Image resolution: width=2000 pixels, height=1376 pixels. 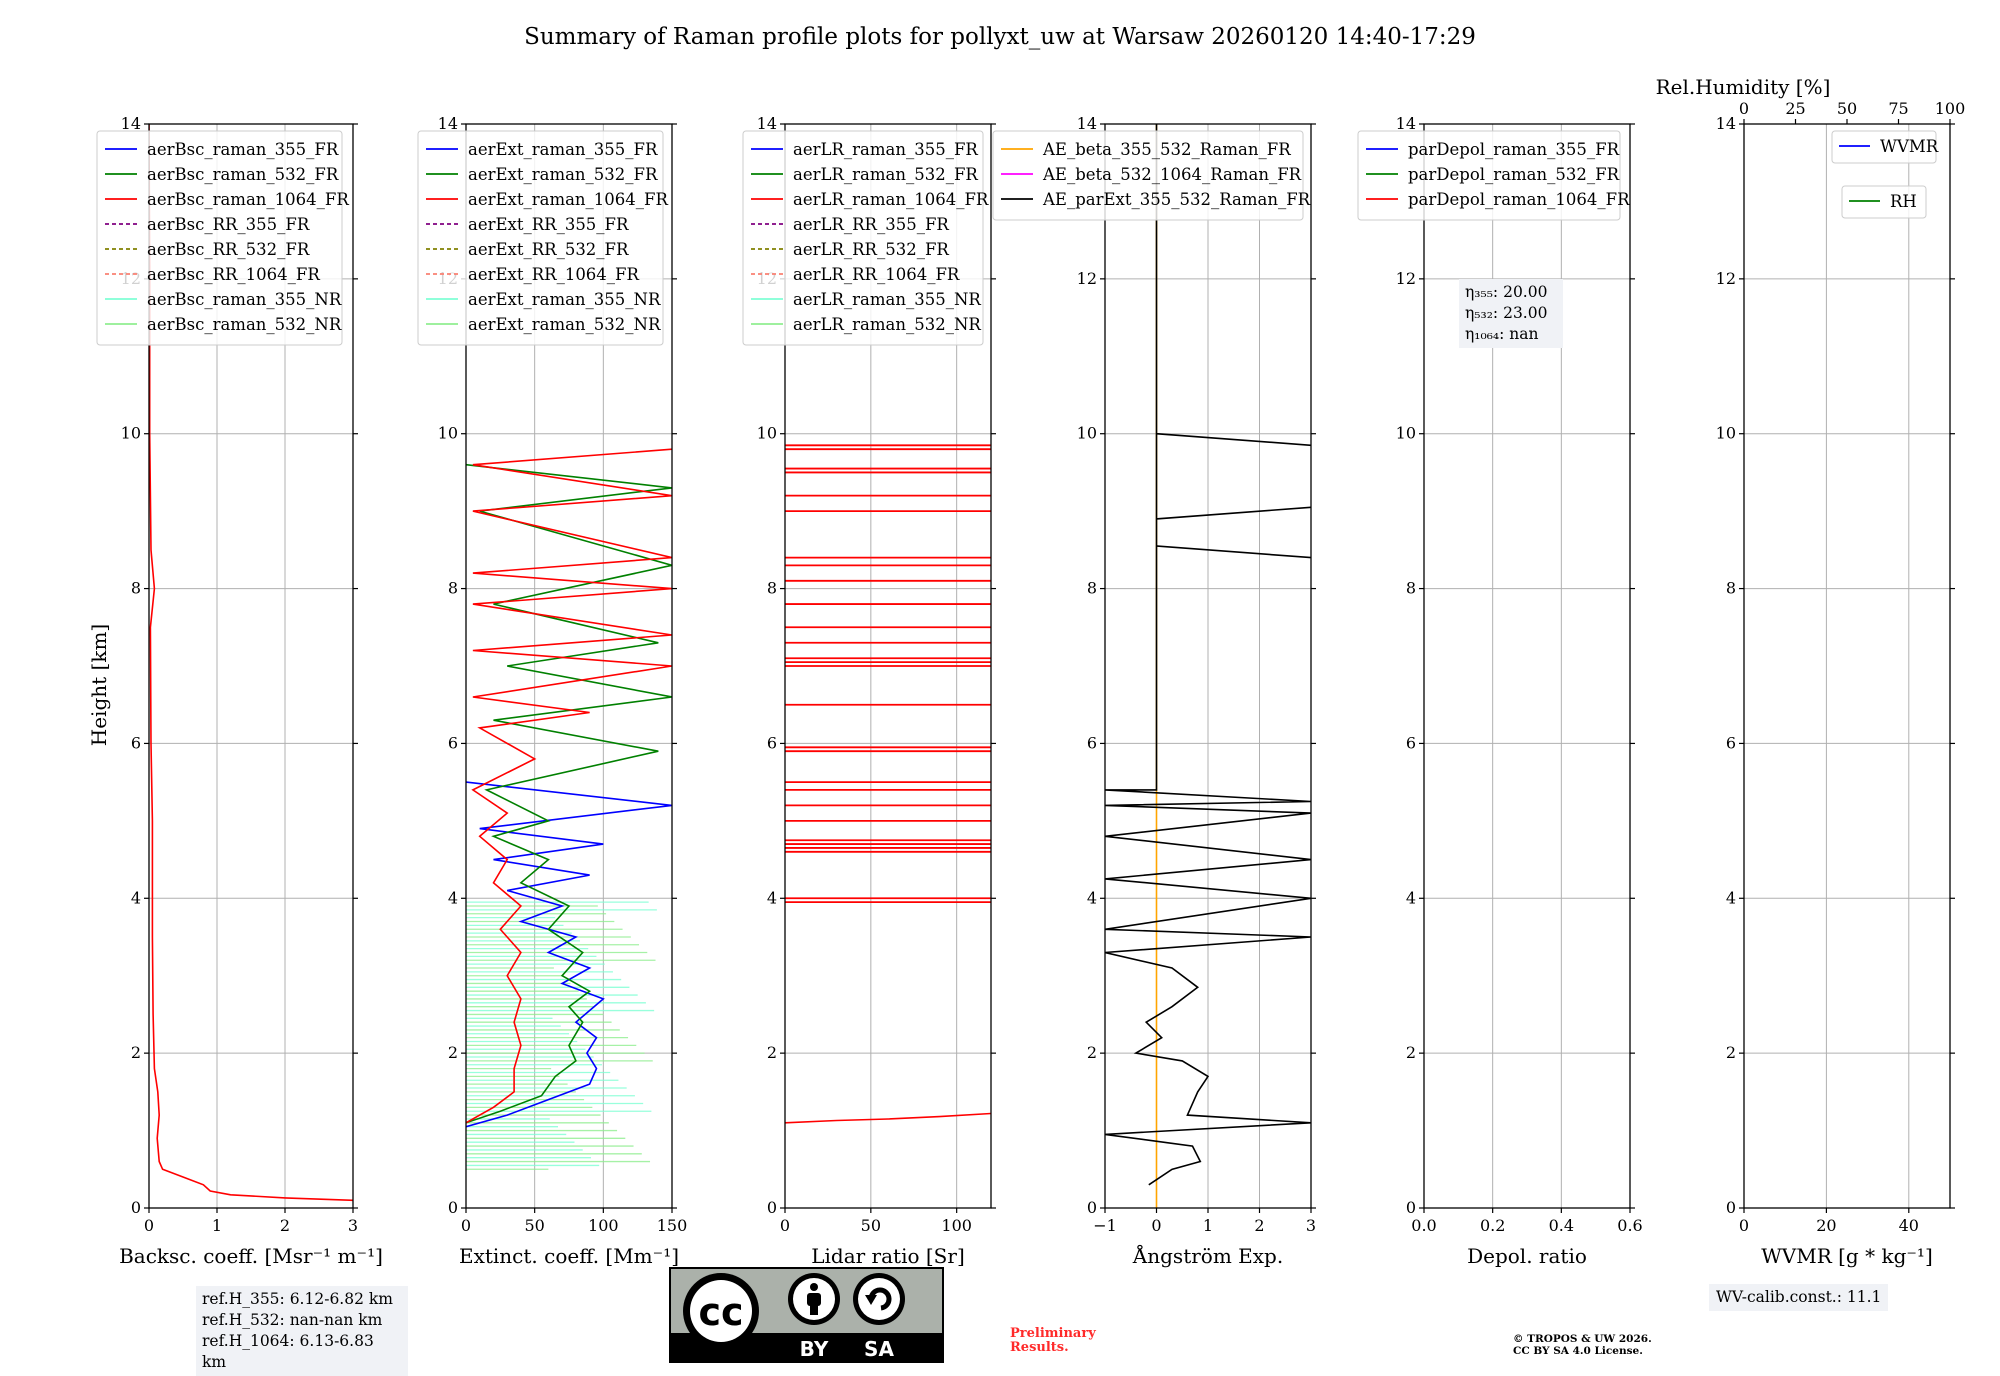 What do you see at coordinates (1578, 1351) in the screenshot?
I see `copyright-line2: CC BY SA 4.0 License.` at bounding box center [1578, 1351].